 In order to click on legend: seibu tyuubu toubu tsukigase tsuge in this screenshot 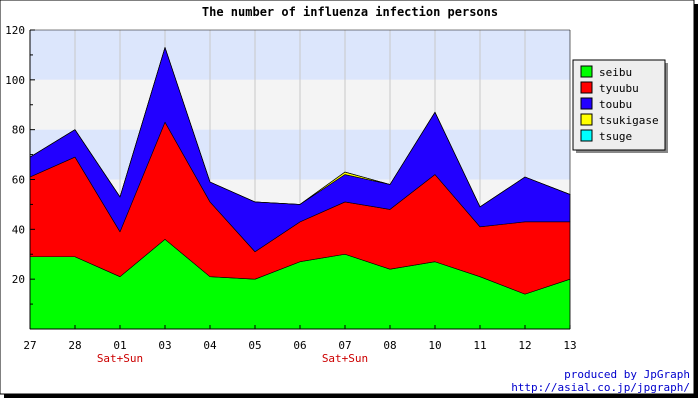, I will do `click(620, 106)`.